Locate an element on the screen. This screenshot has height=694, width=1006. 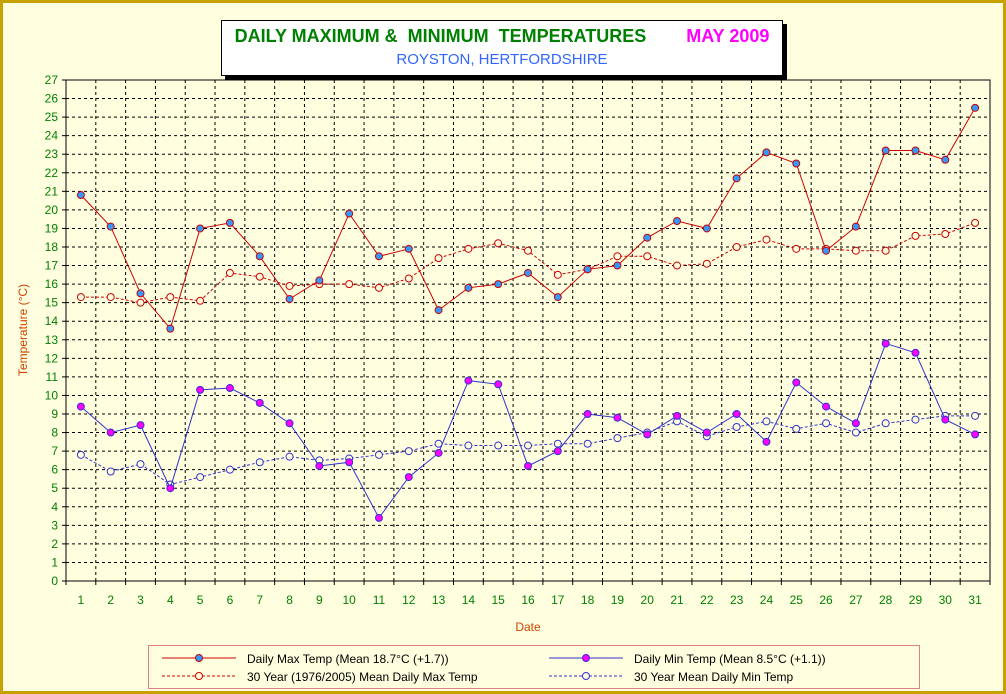
y-tick-label: 1 is located at coordinates (54, 562).